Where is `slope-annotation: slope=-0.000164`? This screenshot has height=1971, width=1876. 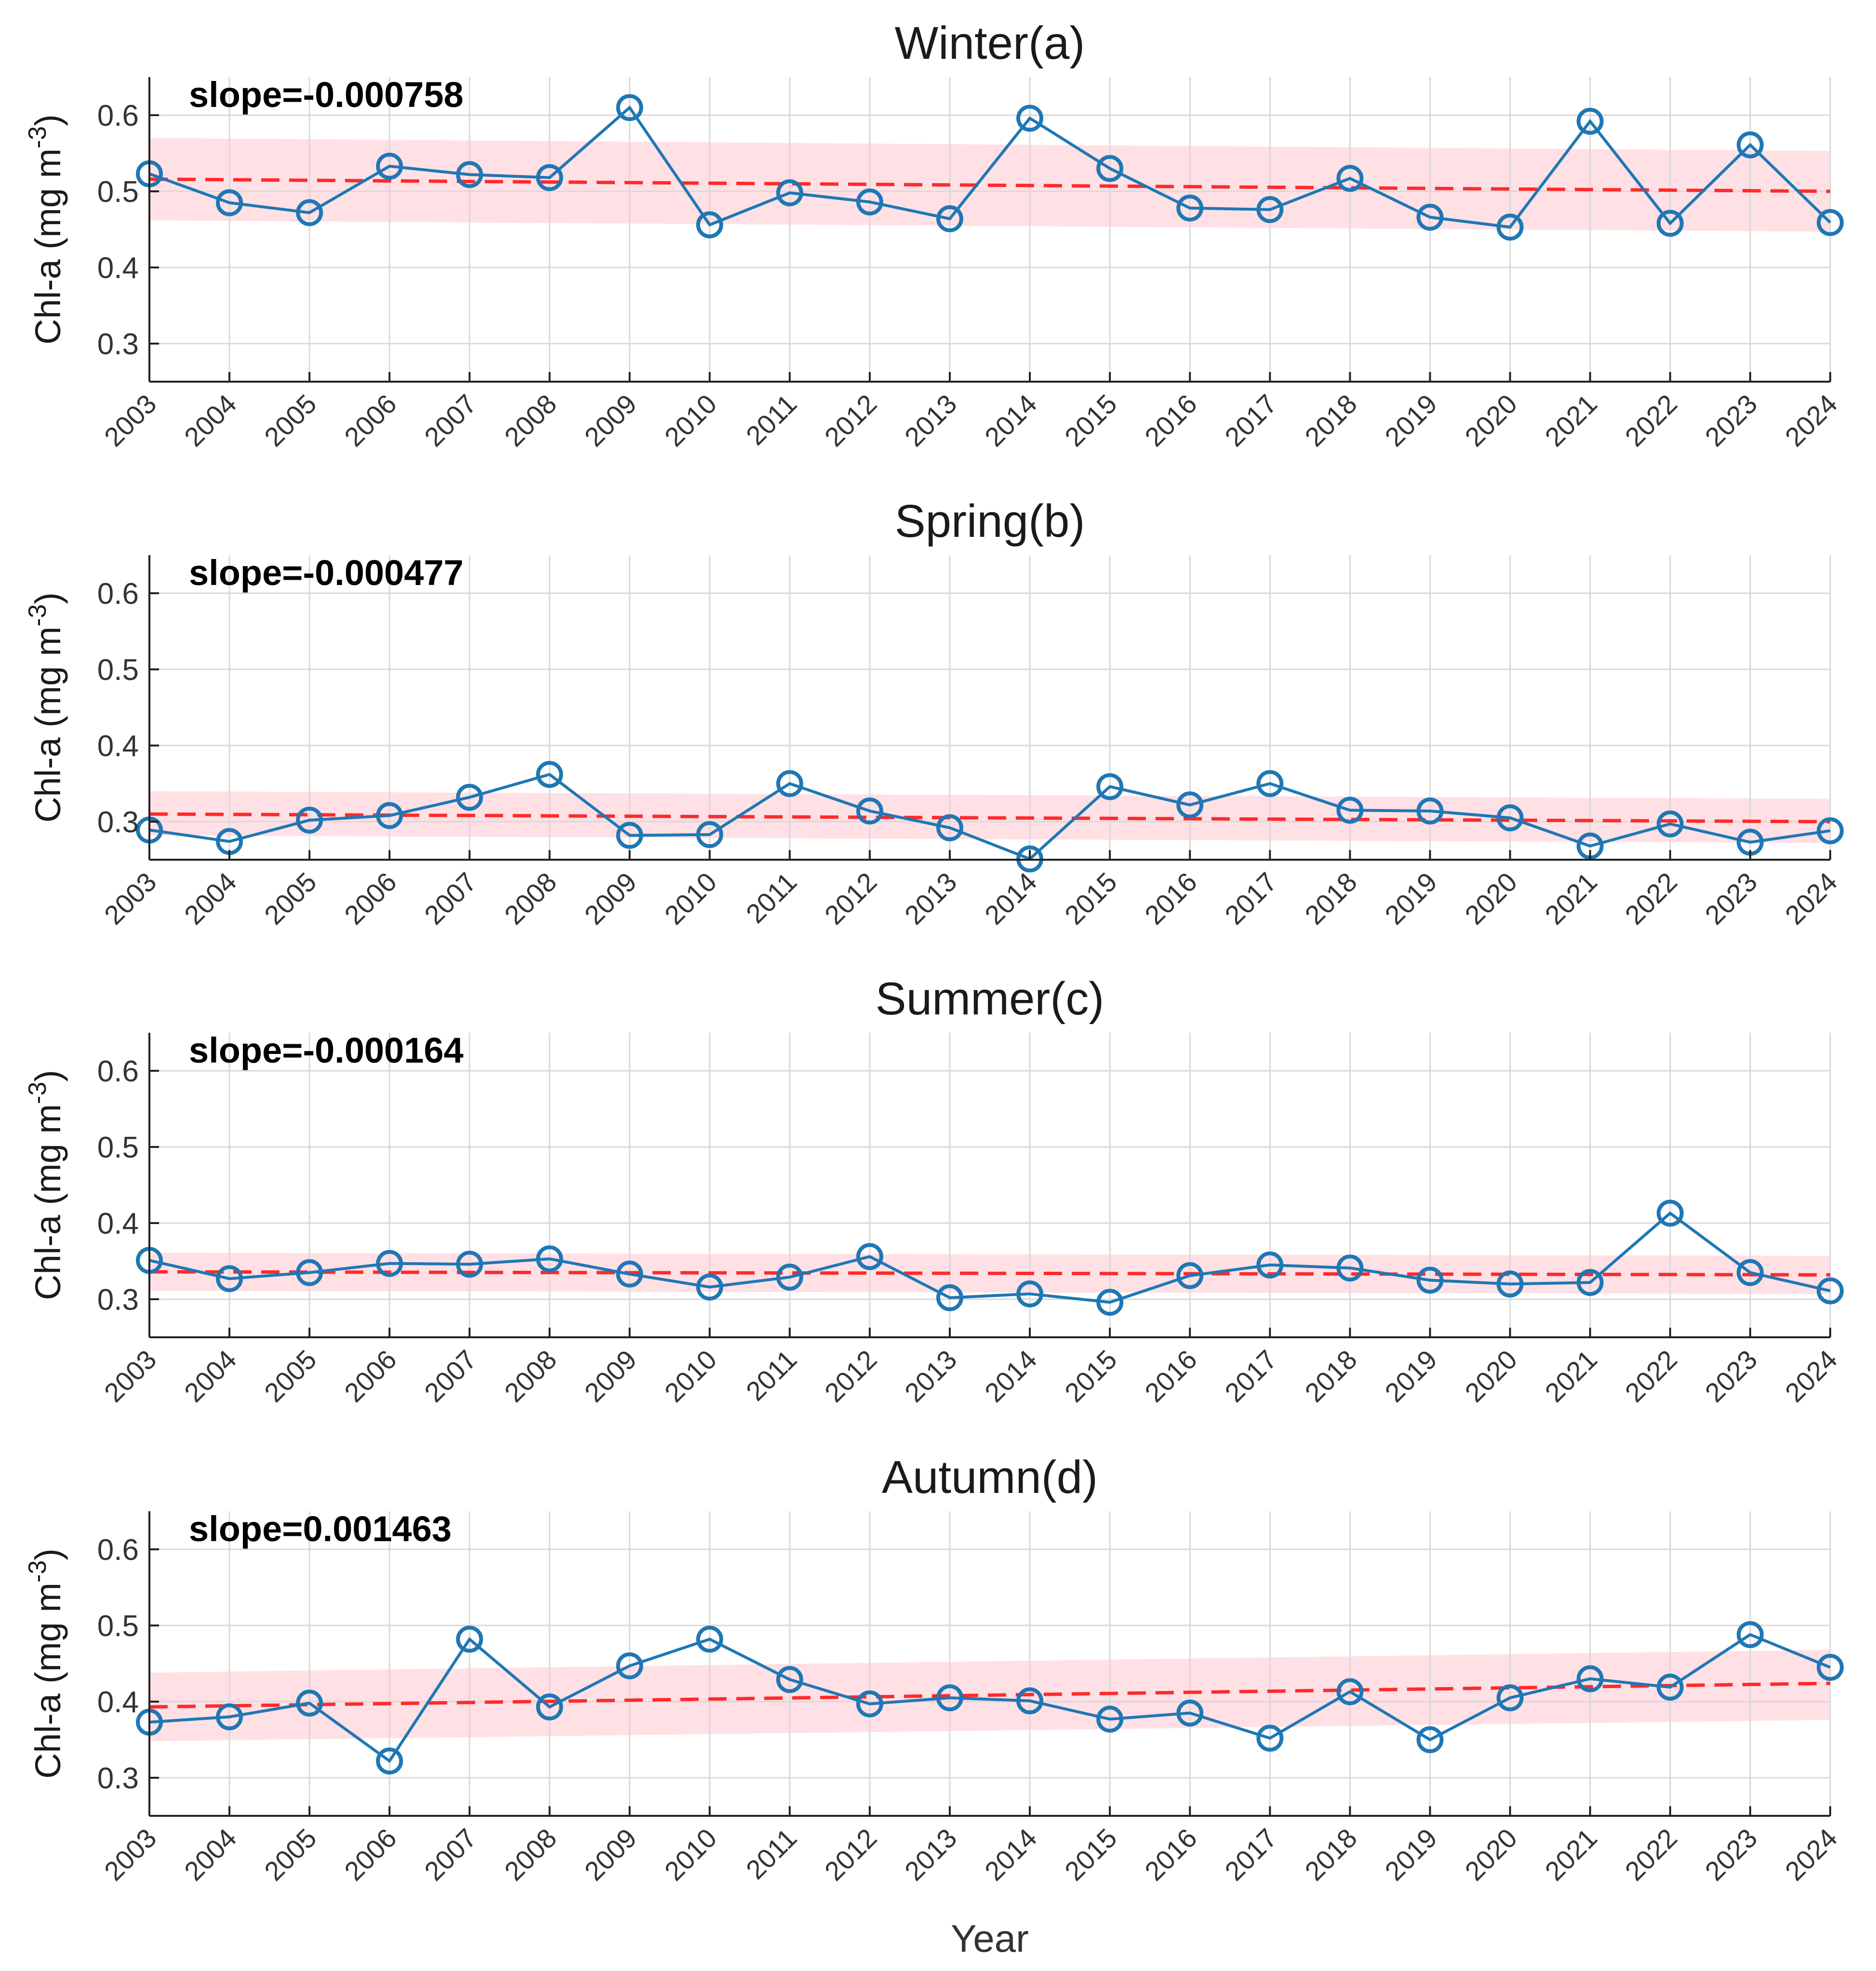 slope-annotation: slope=-0.000164 is located at coordinates (326, 1050).